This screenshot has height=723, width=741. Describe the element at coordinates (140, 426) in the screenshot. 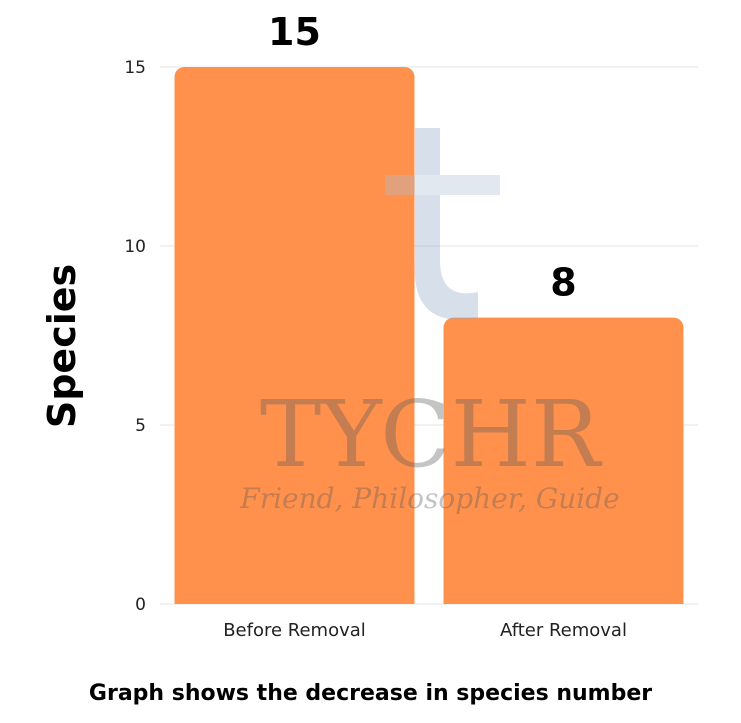

I see `y-tick-label: 5` at that location.